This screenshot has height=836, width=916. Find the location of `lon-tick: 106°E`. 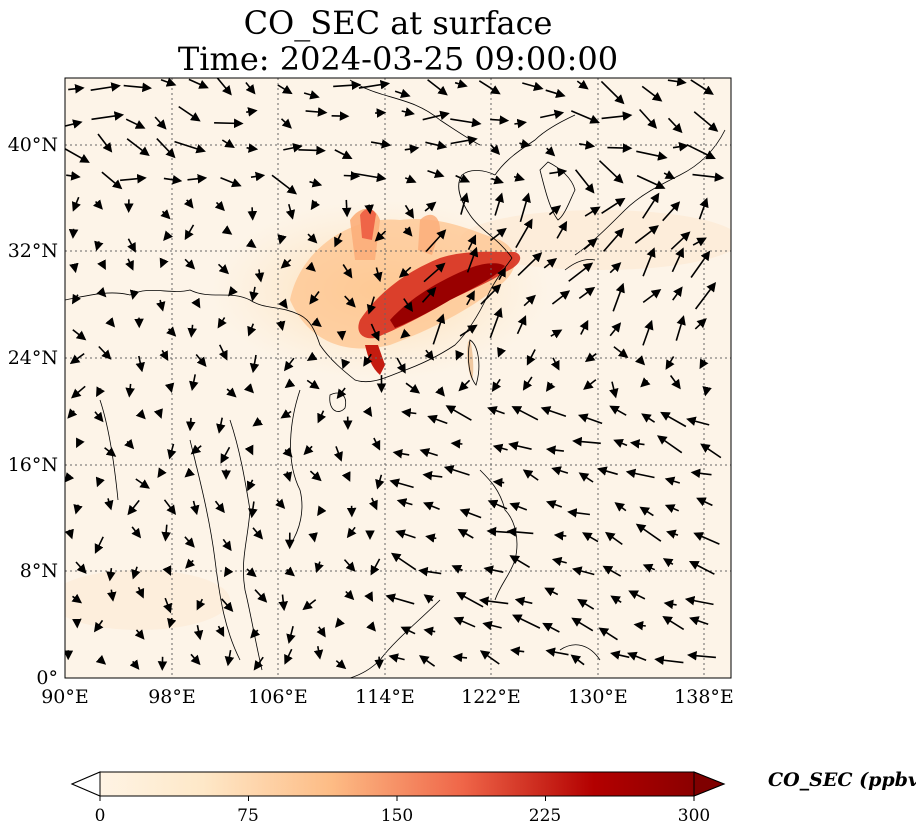

lon-tick: 106°E is located at coordinates (278, 697).